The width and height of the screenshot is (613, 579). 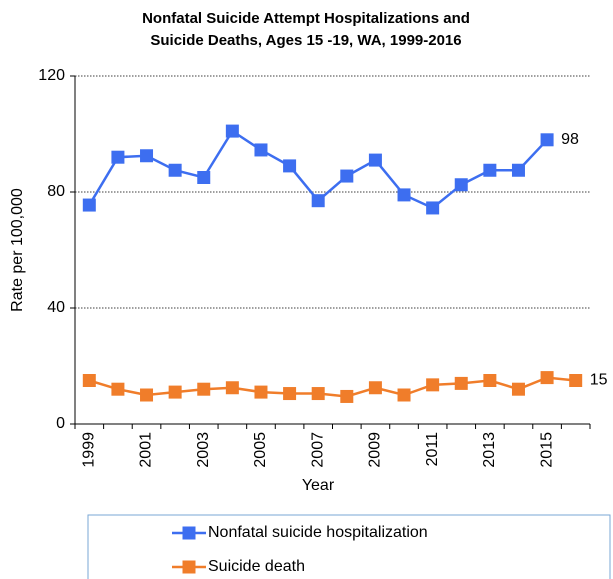 I want to click on legend-box, so click(x=349, y=546).